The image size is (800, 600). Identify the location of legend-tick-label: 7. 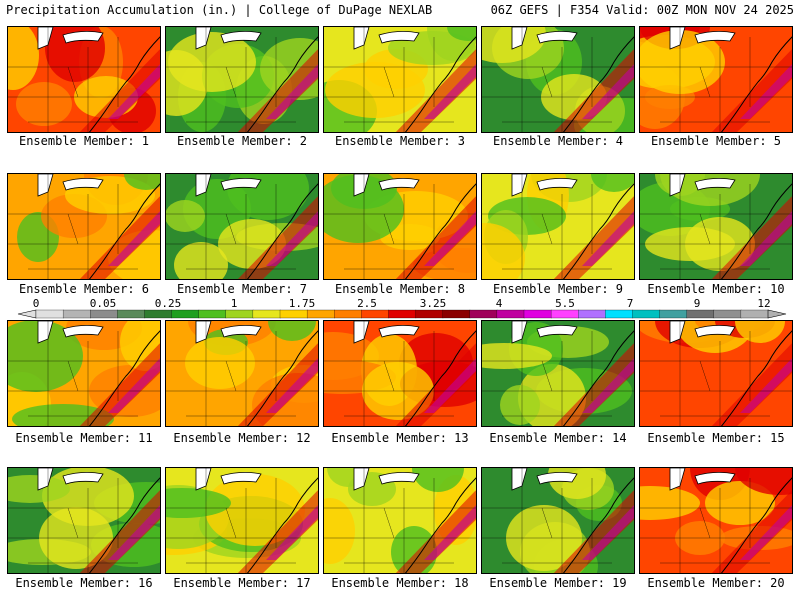
(630, 303).